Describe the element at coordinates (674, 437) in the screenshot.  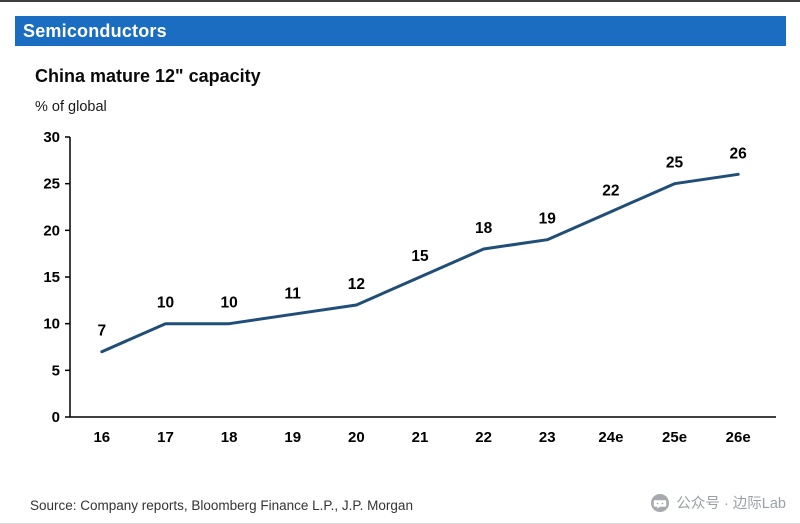
I see `svg-text: 25e` at that location.